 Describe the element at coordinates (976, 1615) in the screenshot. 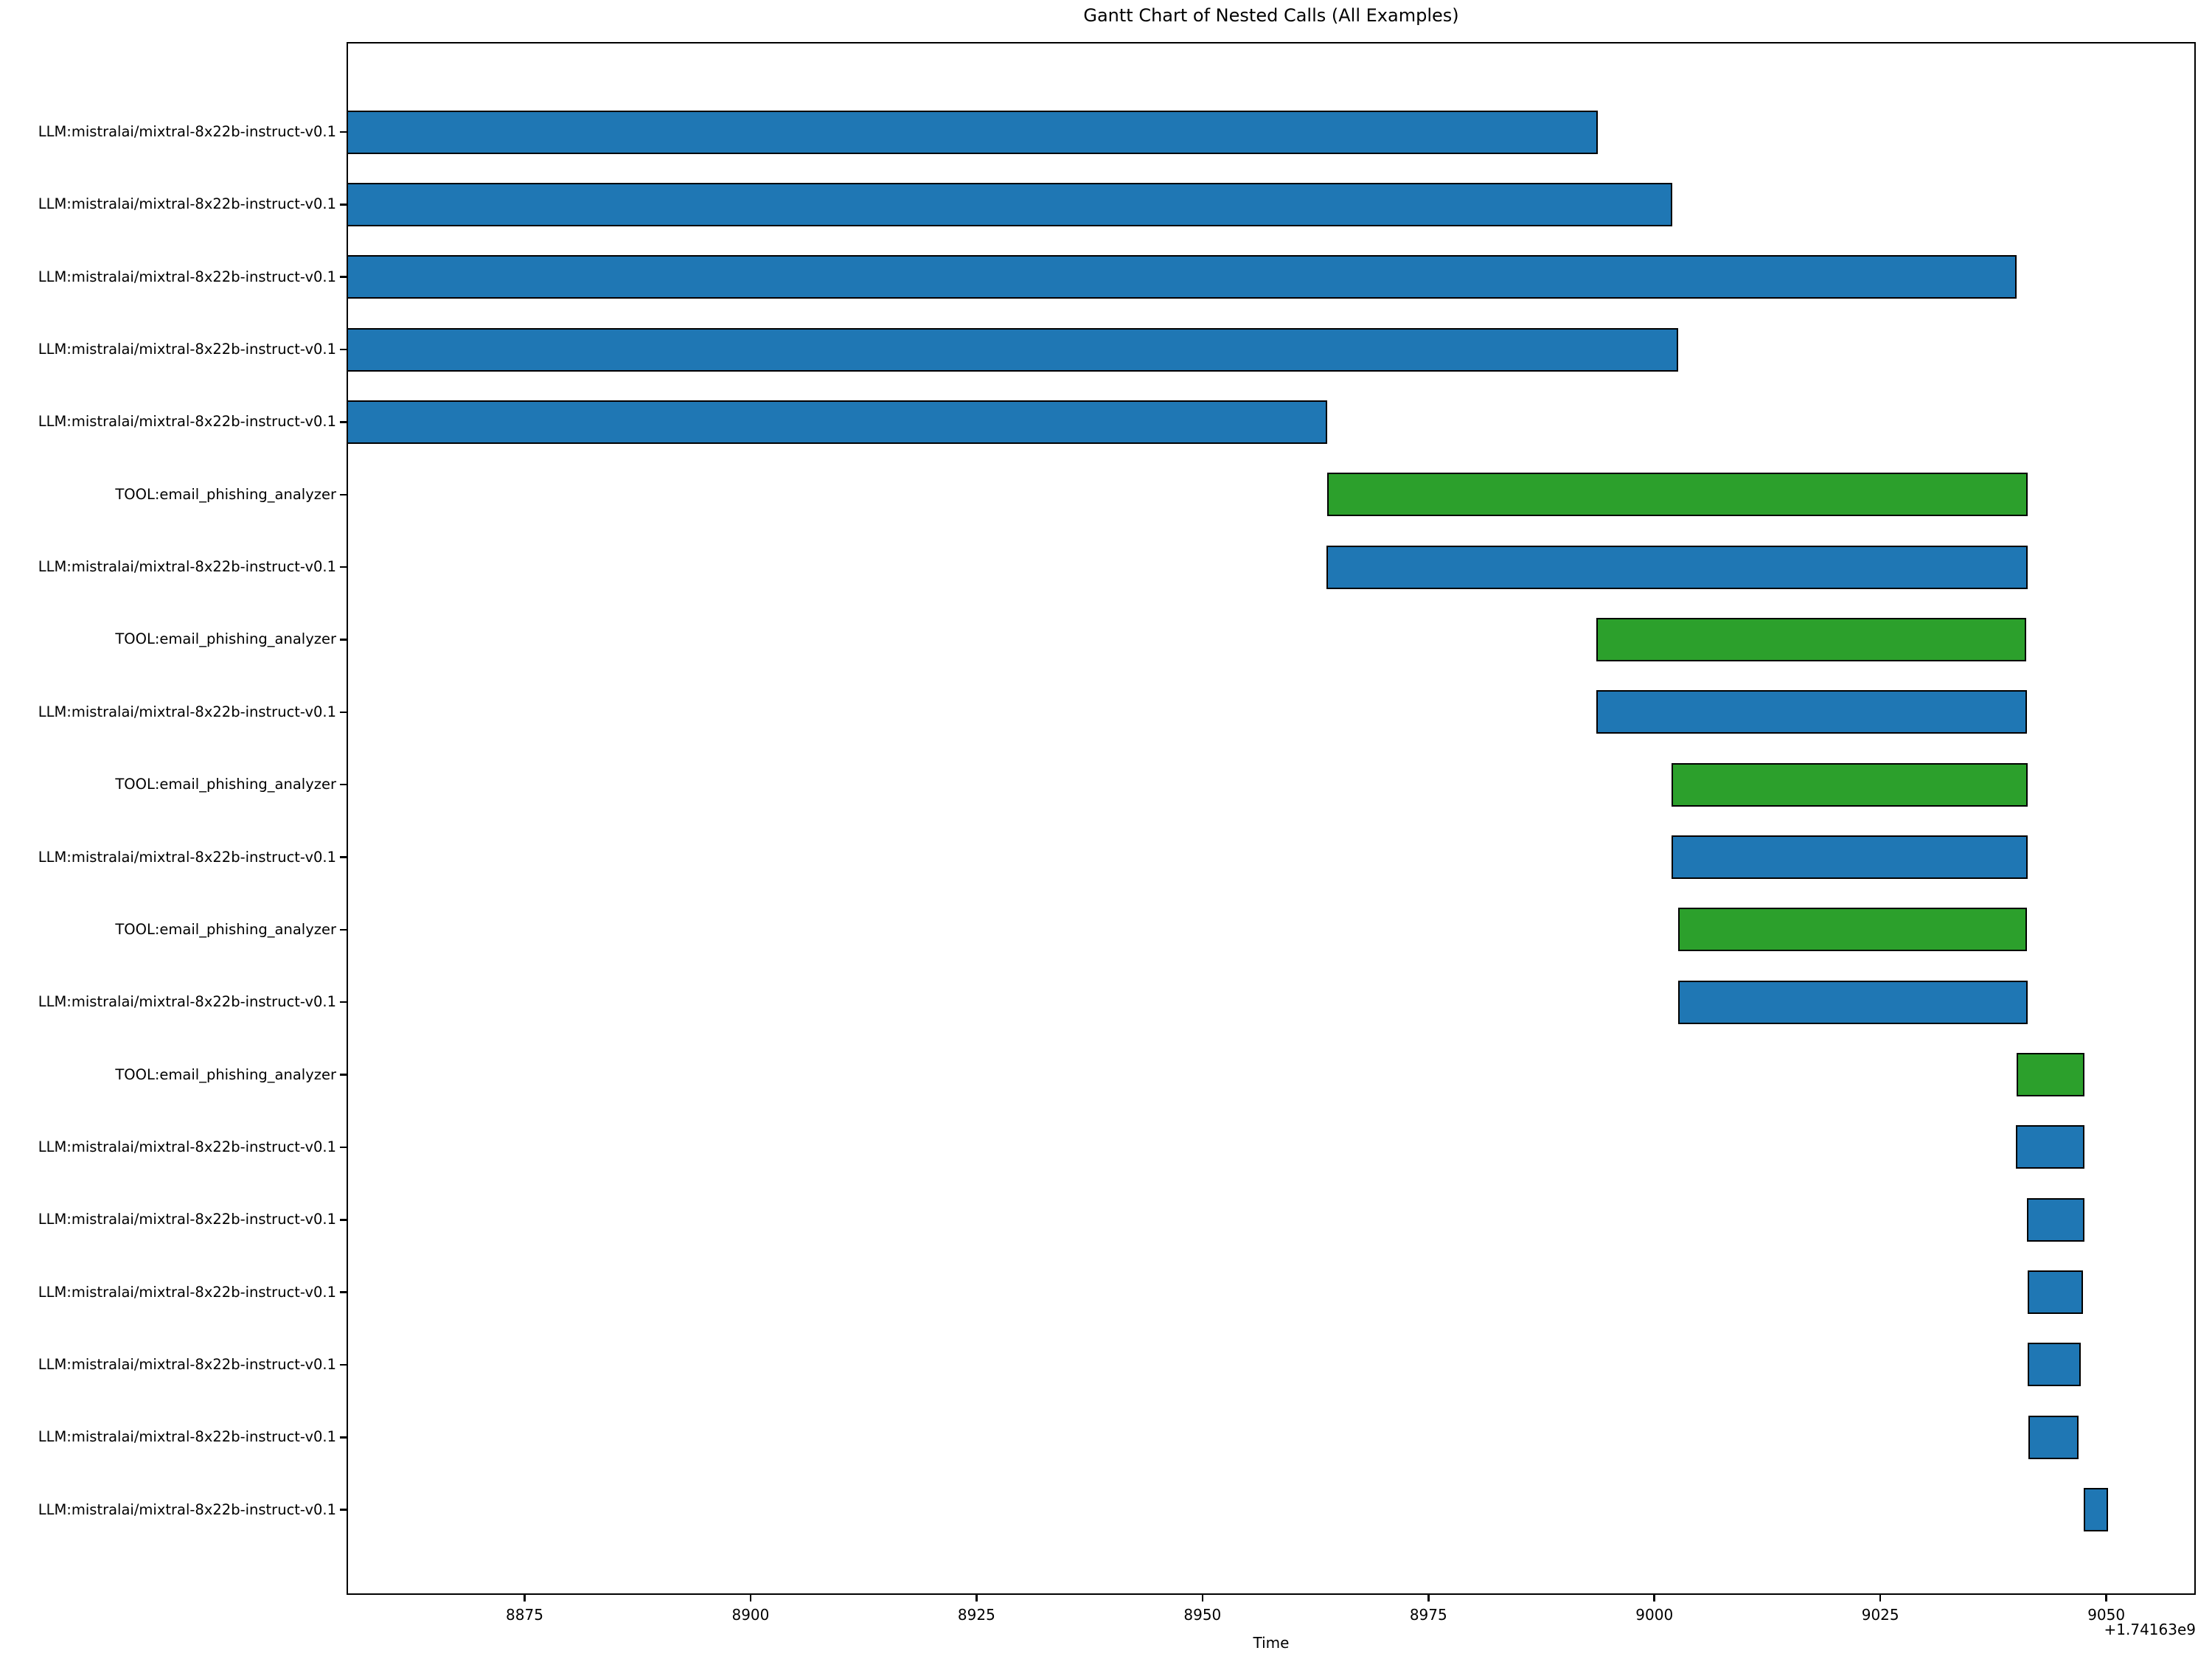

I see `x-tick-label: 8925` at that location.